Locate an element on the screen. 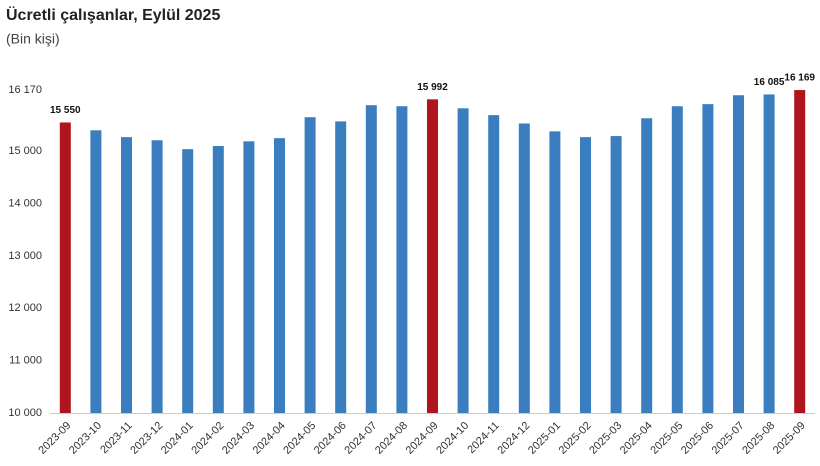 This screenshot has width=820, height=466. x-tick-label: 2023-09 is located at coordinates (54, 438).